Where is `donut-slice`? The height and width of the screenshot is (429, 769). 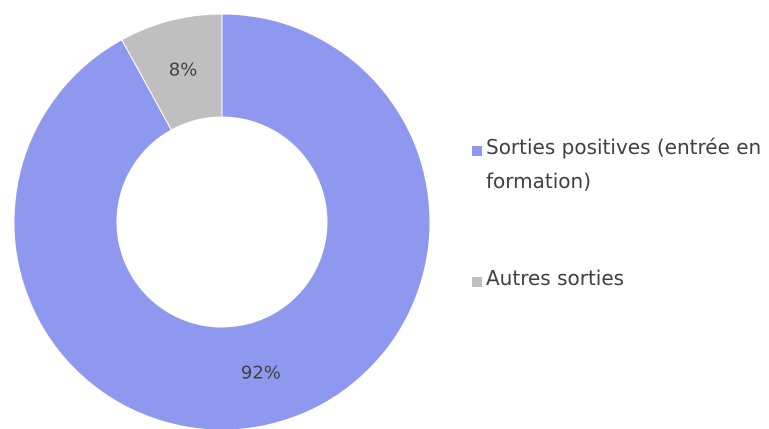
donut-slice is located at coordinates (172, 72).